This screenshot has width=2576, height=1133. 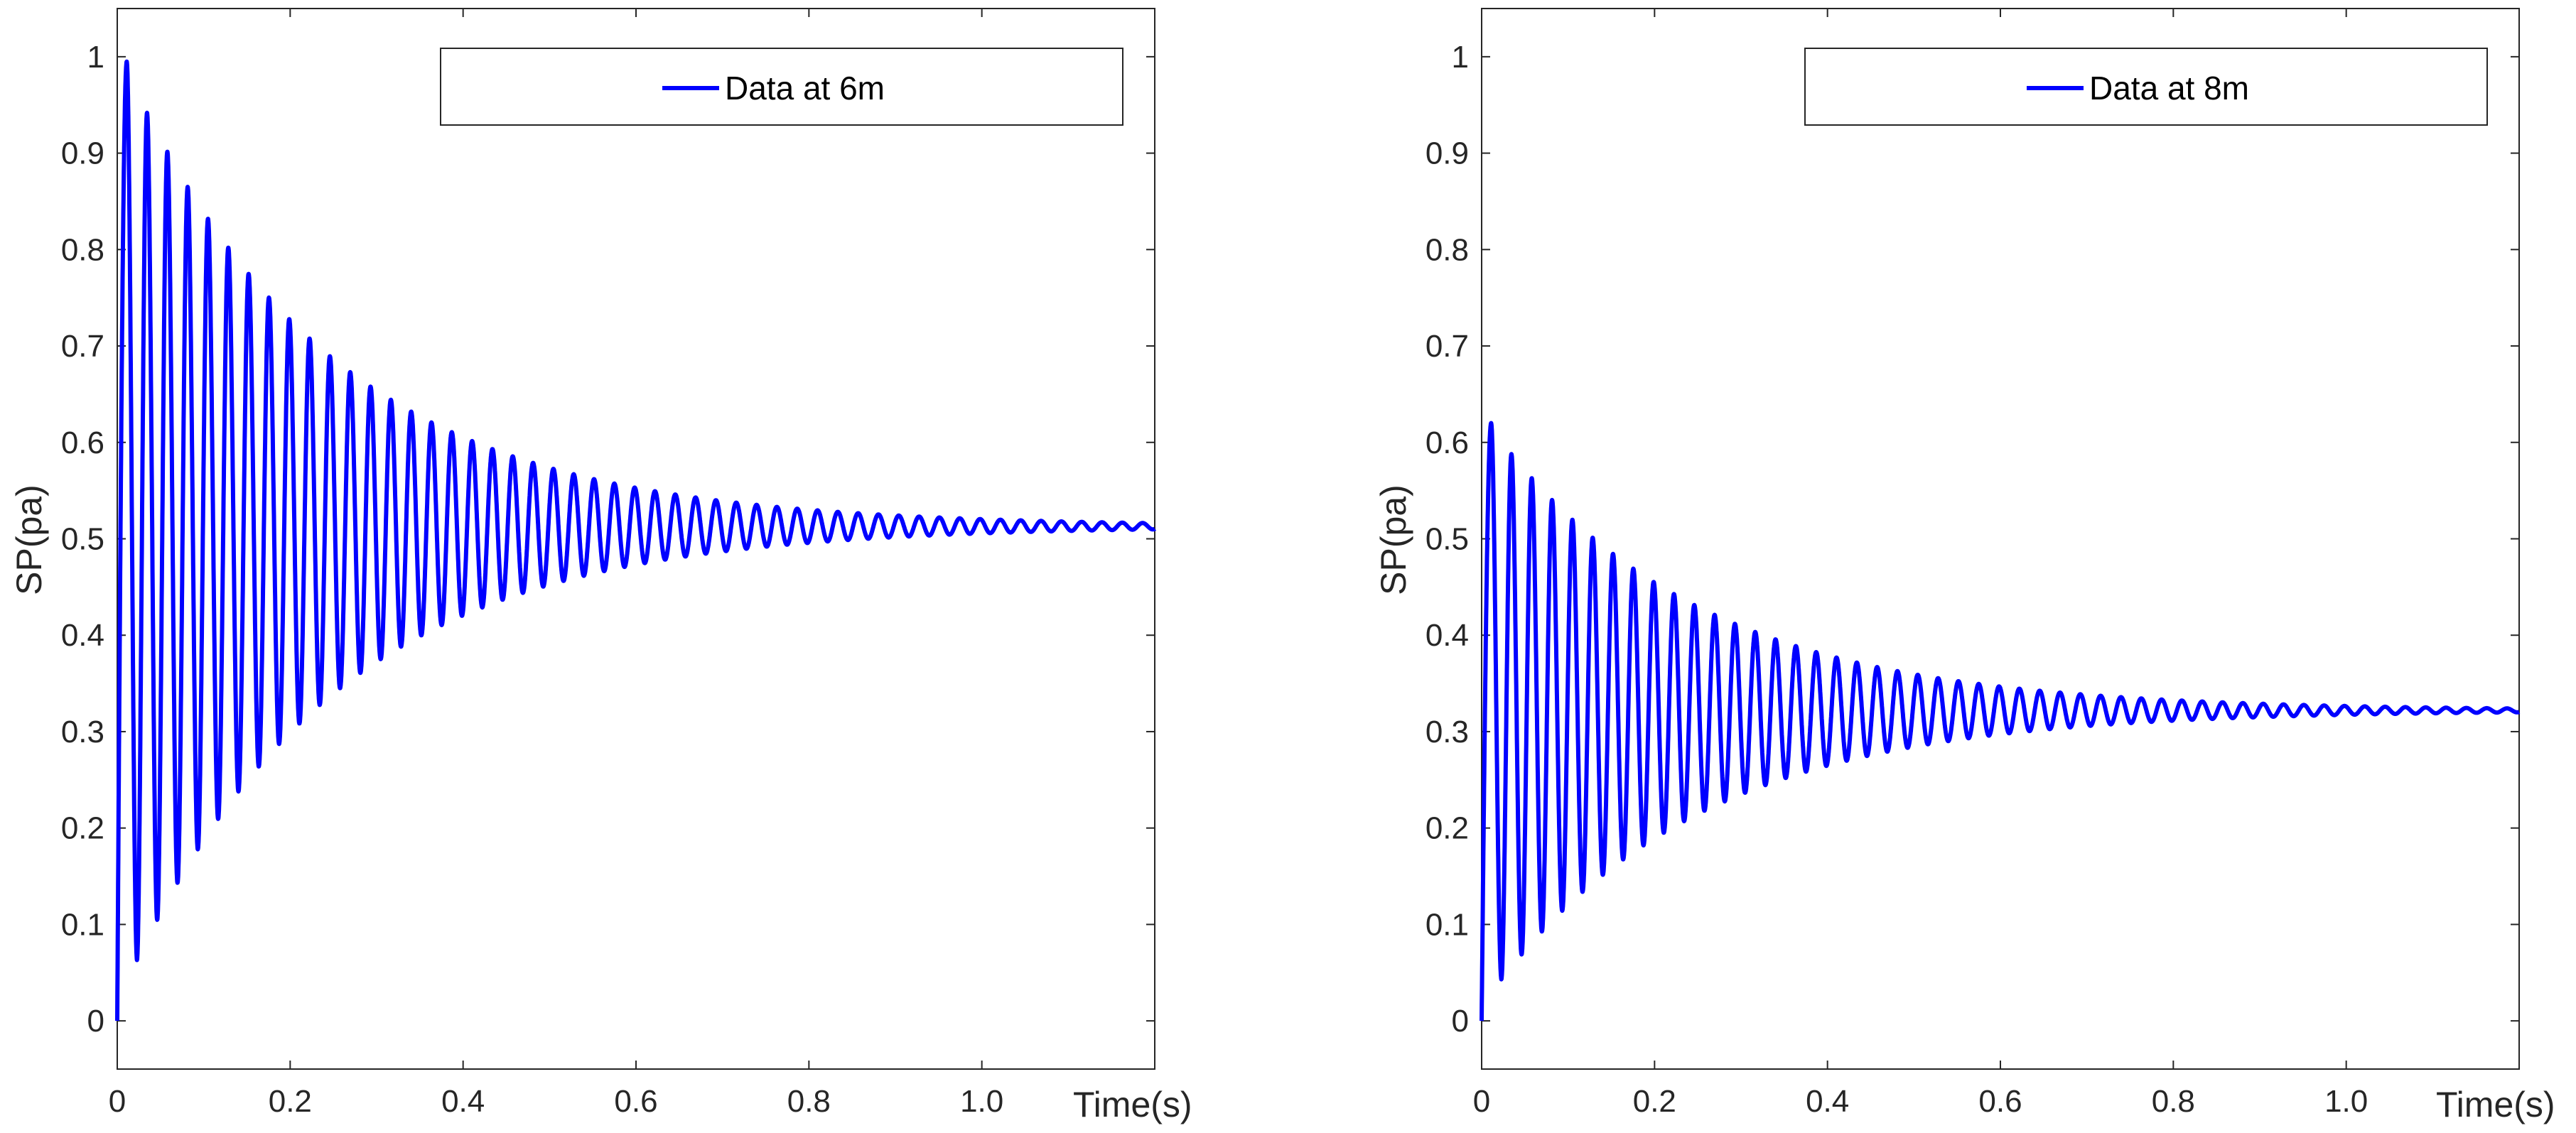 What do you see at coordinates (805, 88) in the screenshot?
I see `legend-label-data-at-6m: Data at 6m` at bounding box center [805, 88].